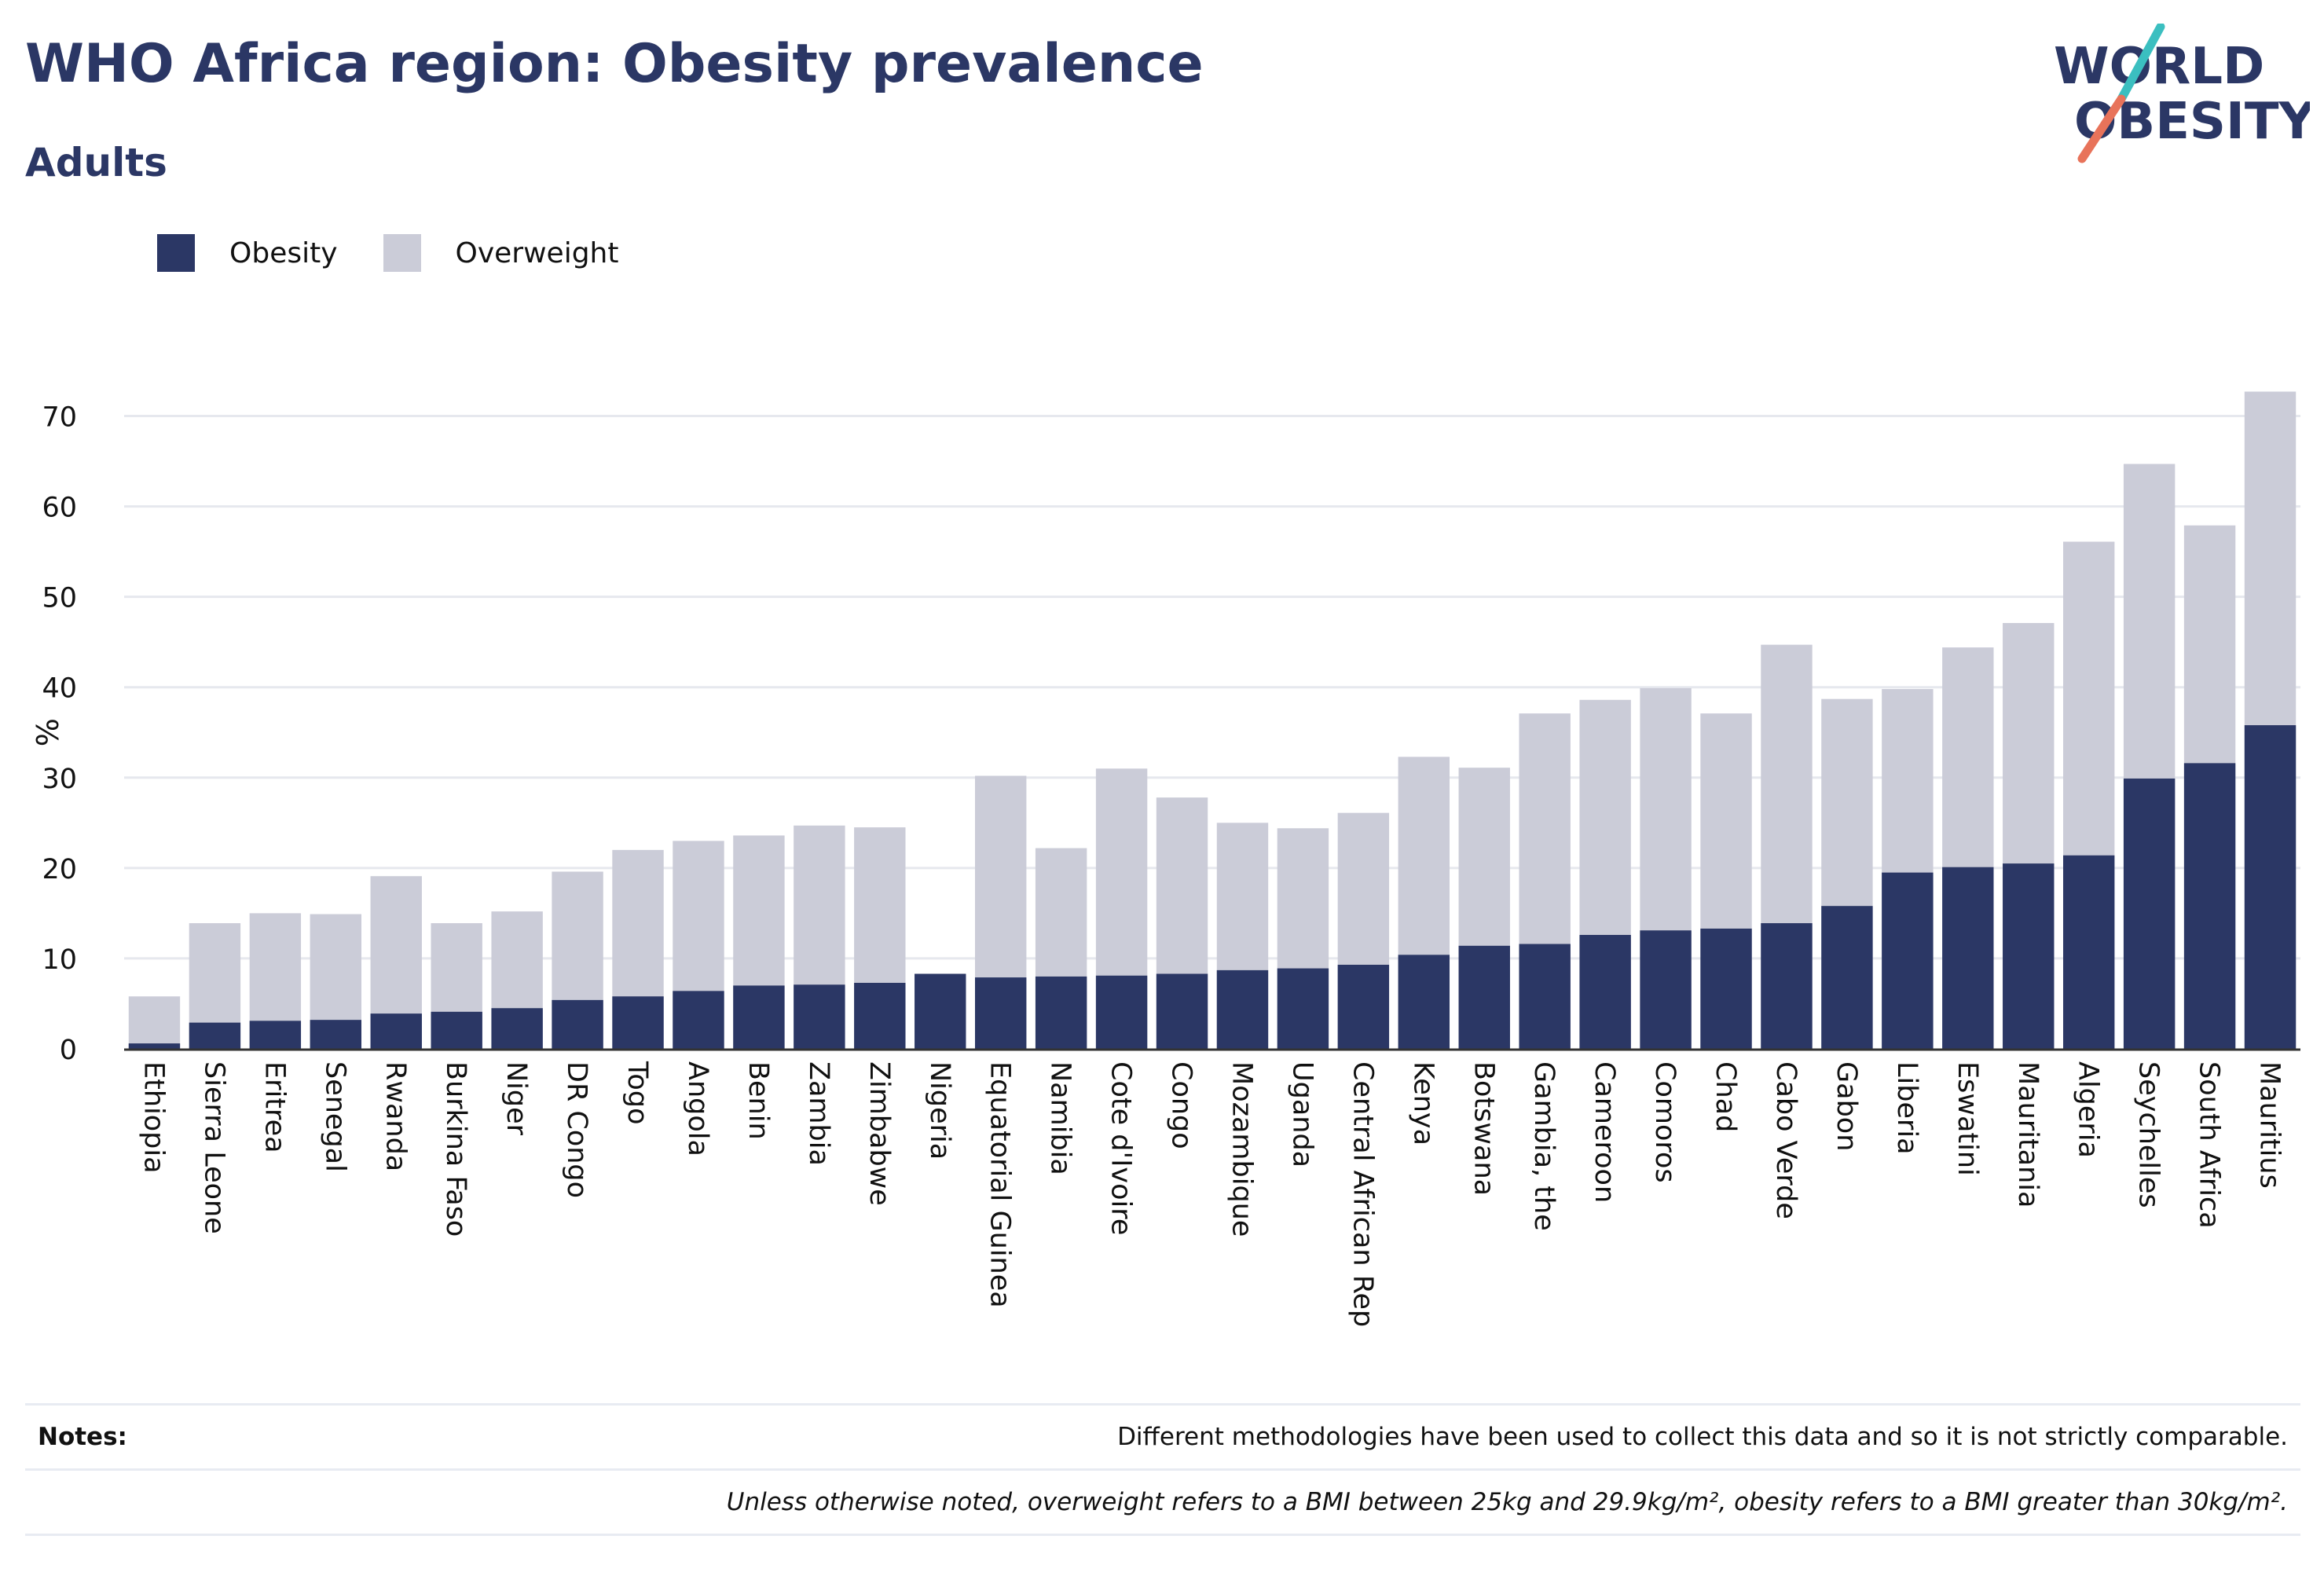 The height and width of the screenshot is (1576, 2324). Describe the element at coordinates (879, 1133) in the screenshot. I see `x-tick-label: Zimbabwe` at that location.